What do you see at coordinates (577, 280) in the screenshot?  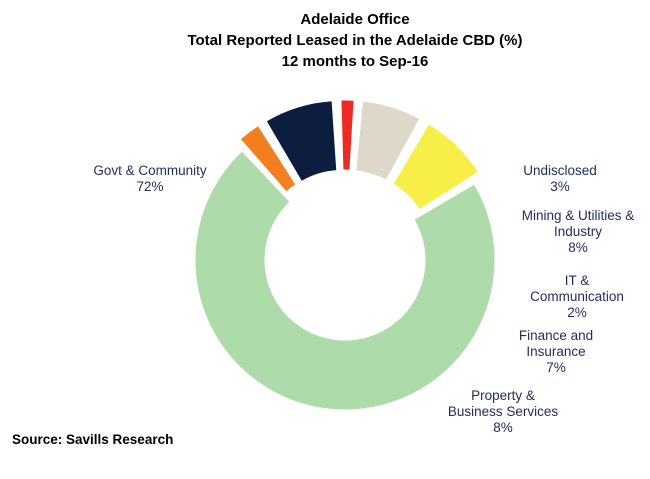 I see `slice-category-label: IT &` at bounding box center [577, 280].